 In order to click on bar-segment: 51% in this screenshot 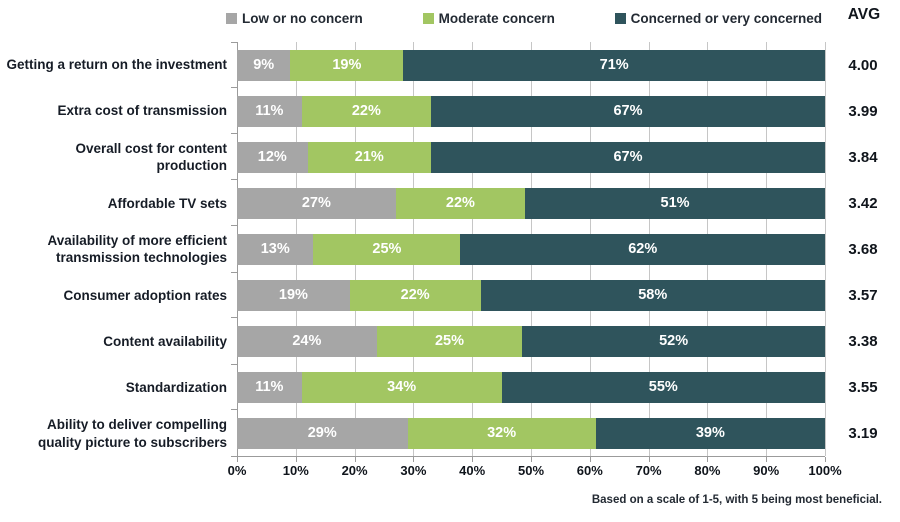, I will do `click(675, 203)`.